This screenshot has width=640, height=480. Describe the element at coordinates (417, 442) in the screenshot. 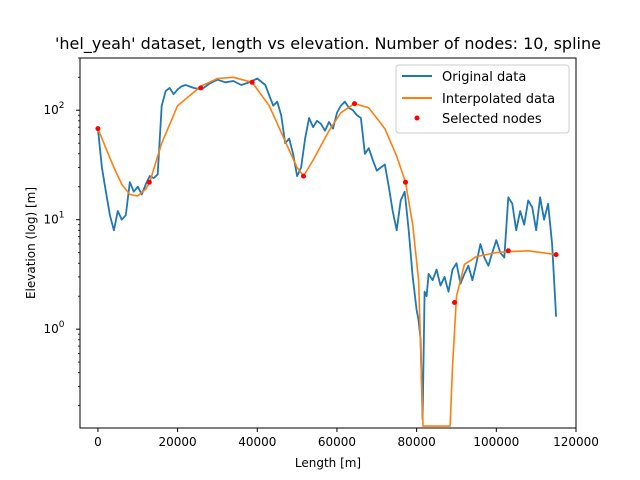

I see `x-tick-label-4: 80000` at that location.